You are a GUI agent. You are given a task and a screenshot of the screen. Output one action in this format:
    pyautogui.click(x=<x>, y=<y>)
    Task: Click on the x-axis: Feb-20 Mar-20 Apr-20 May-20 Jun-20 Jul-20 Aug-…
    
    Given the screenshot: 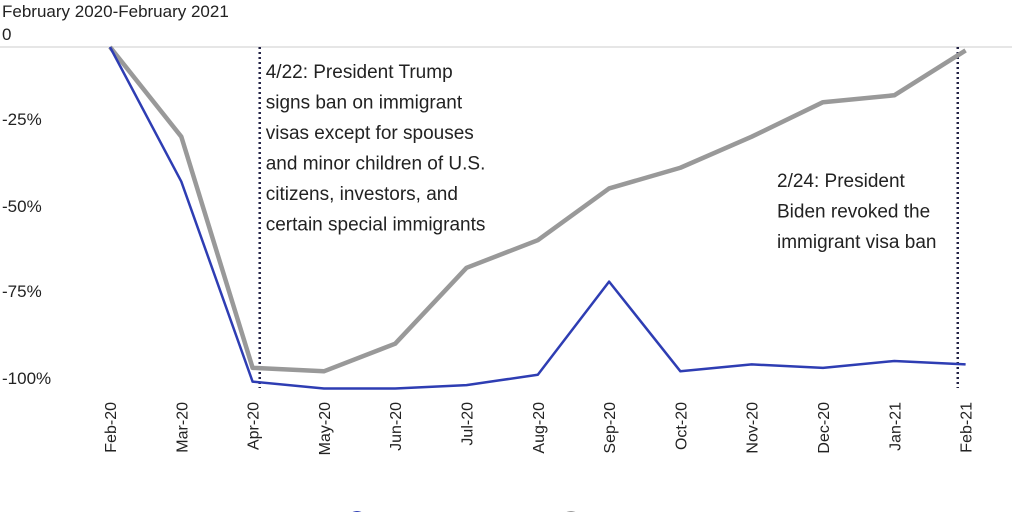 What is the action you would take?
    pyautogui.click(x=539, y=428)
    